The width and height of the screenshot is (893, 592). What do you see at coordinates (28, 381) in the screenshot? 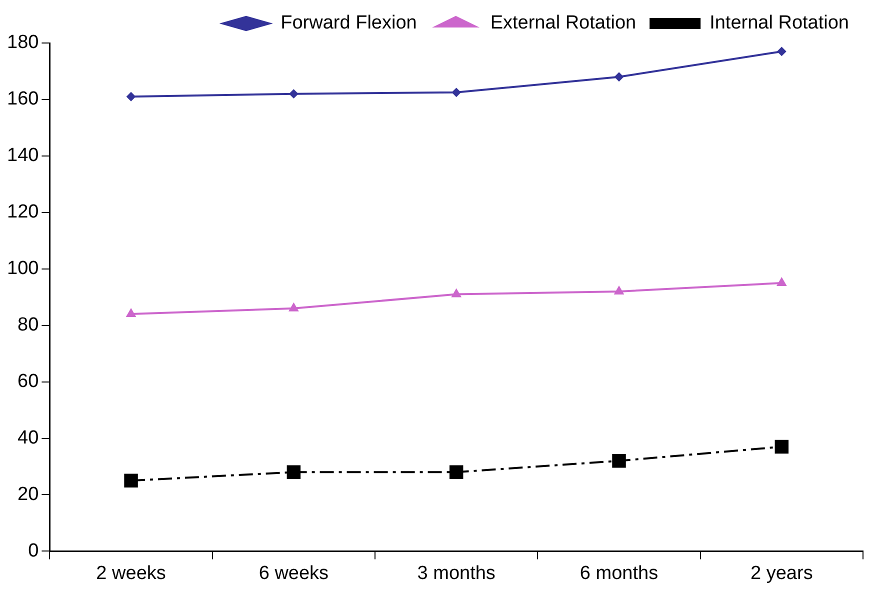
I see `y-tick-label: 60` at bounding box center [28, 381].